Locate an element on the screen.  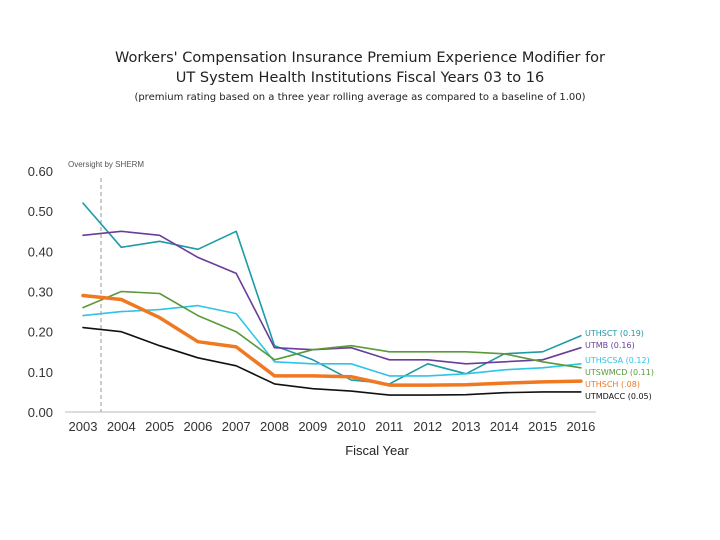
x-tick-label: 2016 is located at coordinates (580, 426).